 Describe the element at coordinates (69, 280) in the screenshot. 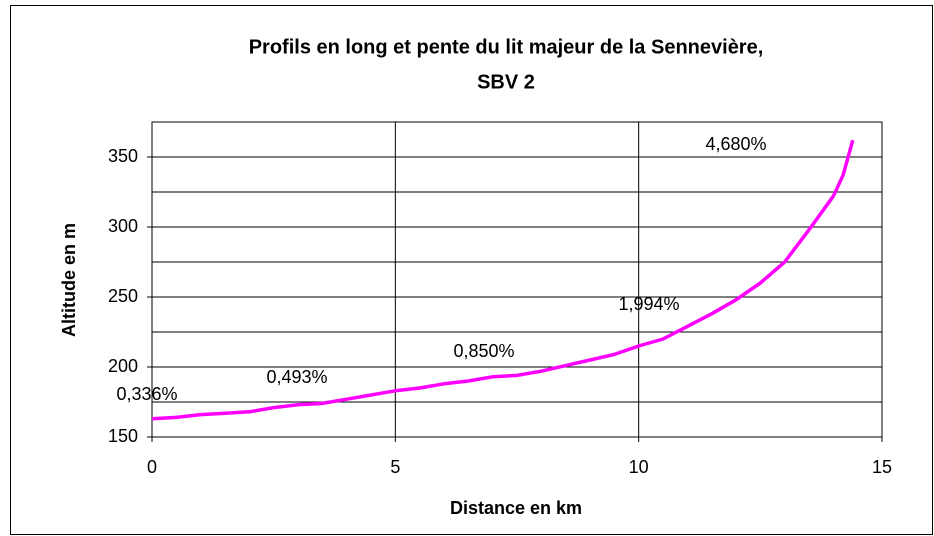

I see `y-axis-label: Altitude en m` at that location.